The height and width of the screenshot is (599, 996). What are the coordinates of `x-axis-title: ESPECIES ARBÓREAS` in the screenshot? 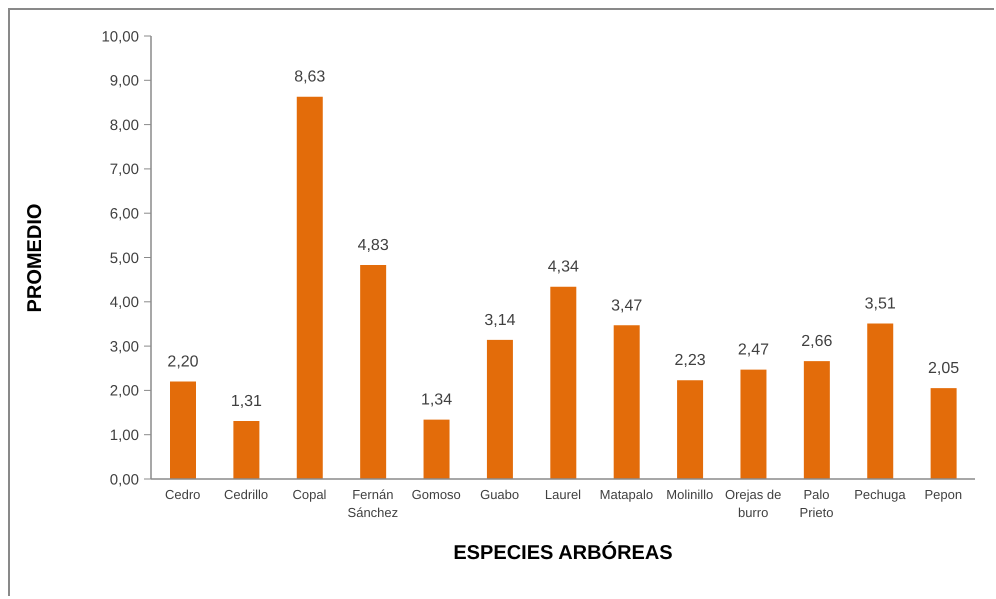 It's located at (563, 553).